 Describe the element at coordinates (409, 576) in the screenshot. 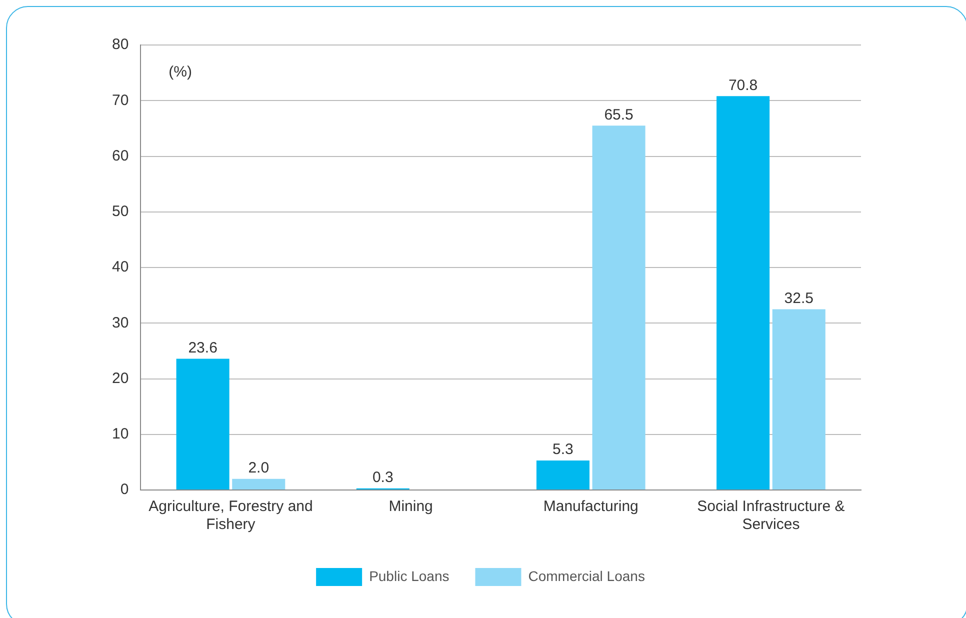

I see `legend-label: Public Loans` at that location.